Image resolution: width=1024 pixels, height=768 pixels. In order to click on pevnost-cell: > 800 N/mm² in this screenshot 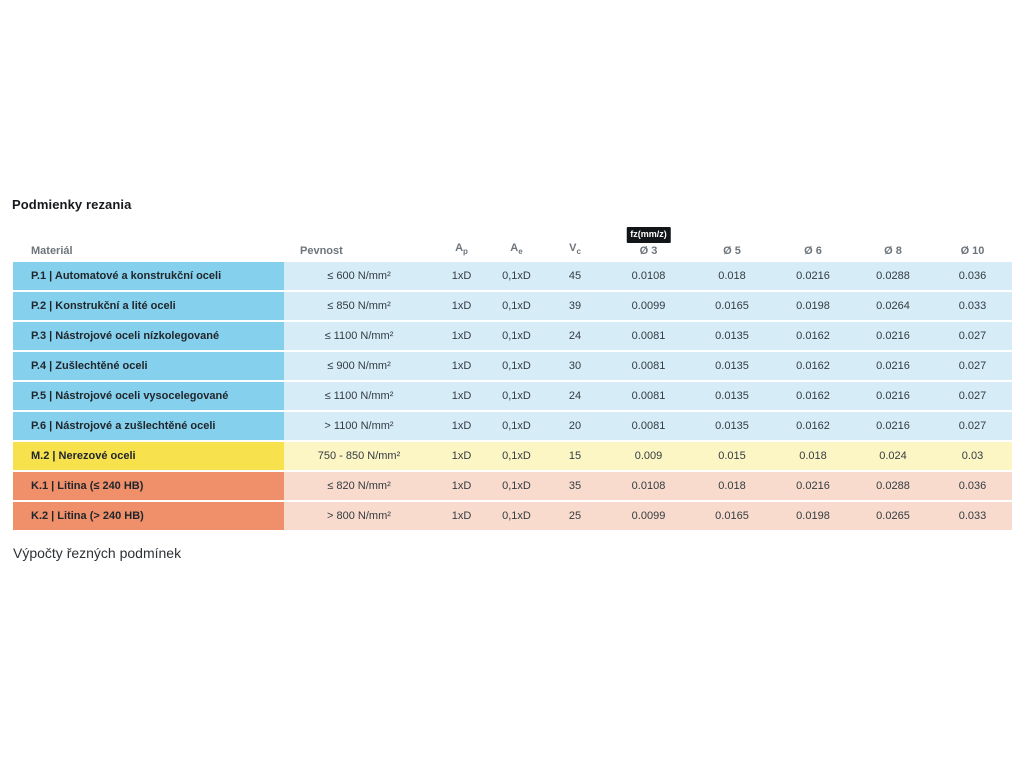, I will do `click(359, 516)`.